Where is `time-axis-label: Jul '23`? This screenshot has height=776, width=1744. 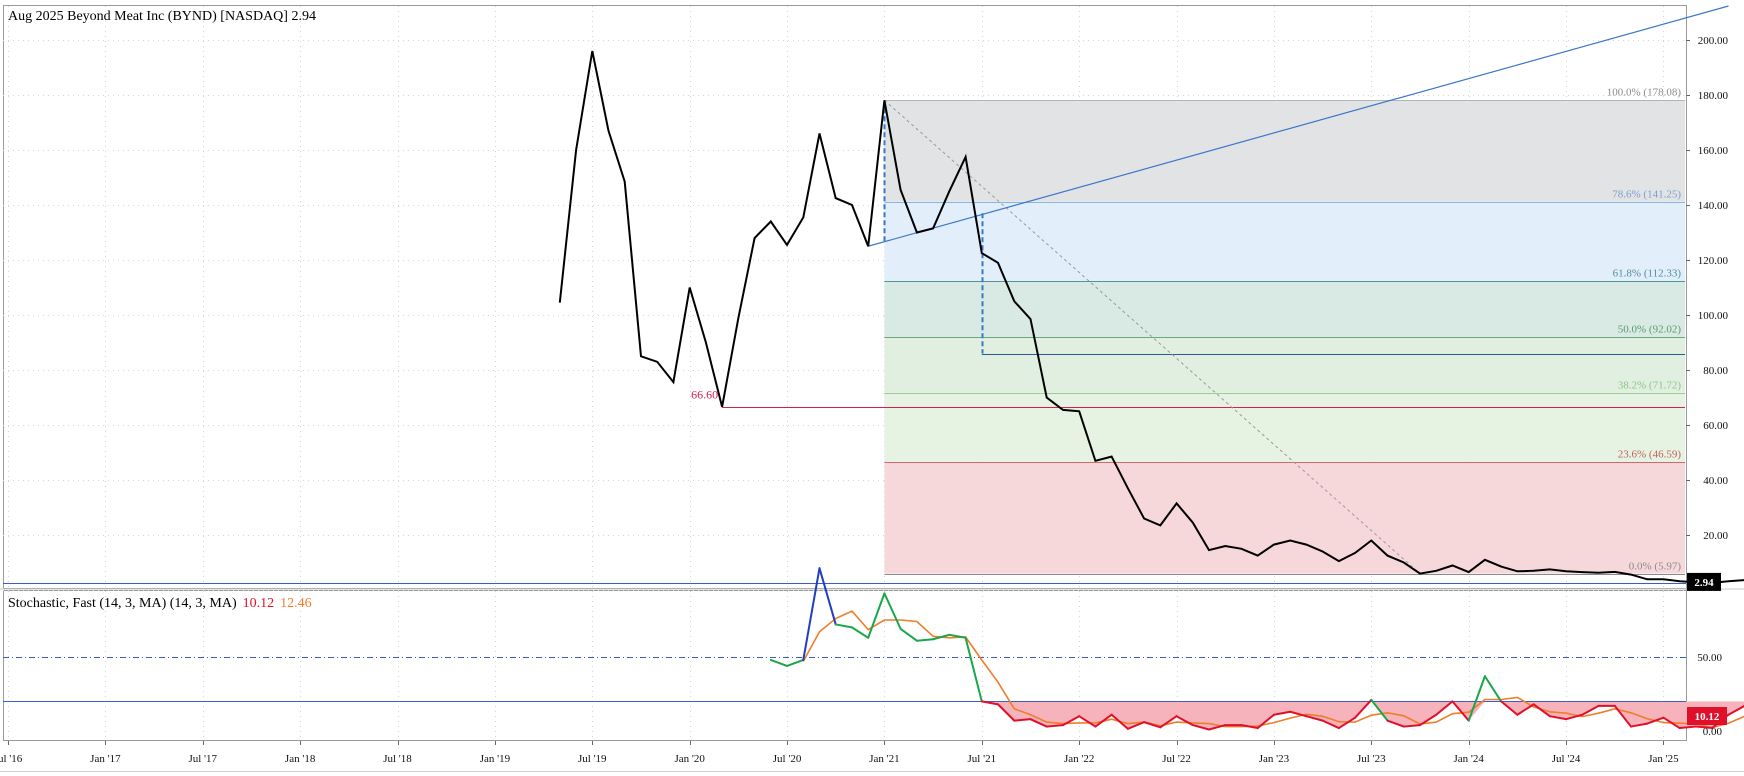
time-axis-label: Jul '23 is located at coordinates (1371, 759).